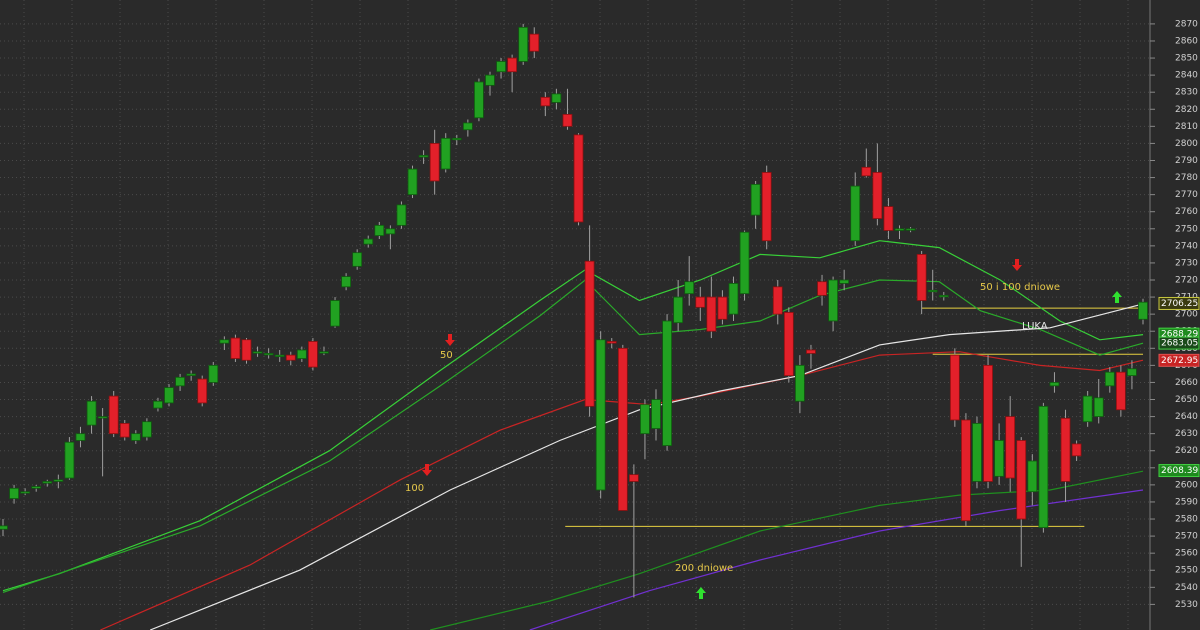 This screenshot has height=630, width=1200. What do you see at coordinates (414, 488) in the screenshot?
I see `annotation: 100` at bounding box center [414, 488].